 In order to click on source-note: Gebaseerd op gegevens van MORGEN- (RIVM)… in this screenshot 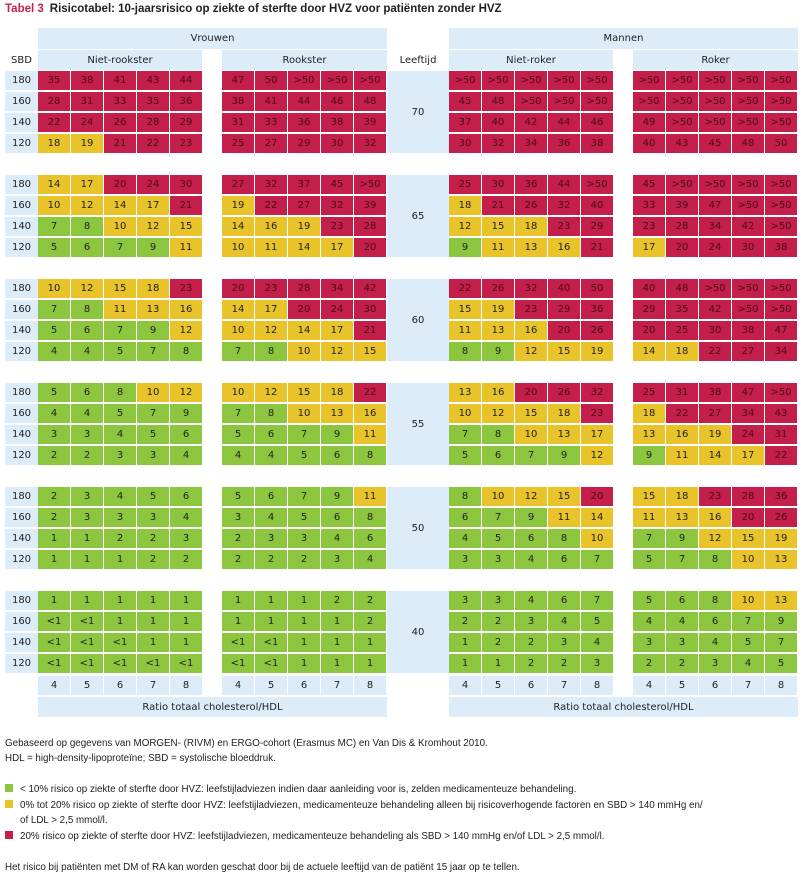, I will do `click(246, 743)`.